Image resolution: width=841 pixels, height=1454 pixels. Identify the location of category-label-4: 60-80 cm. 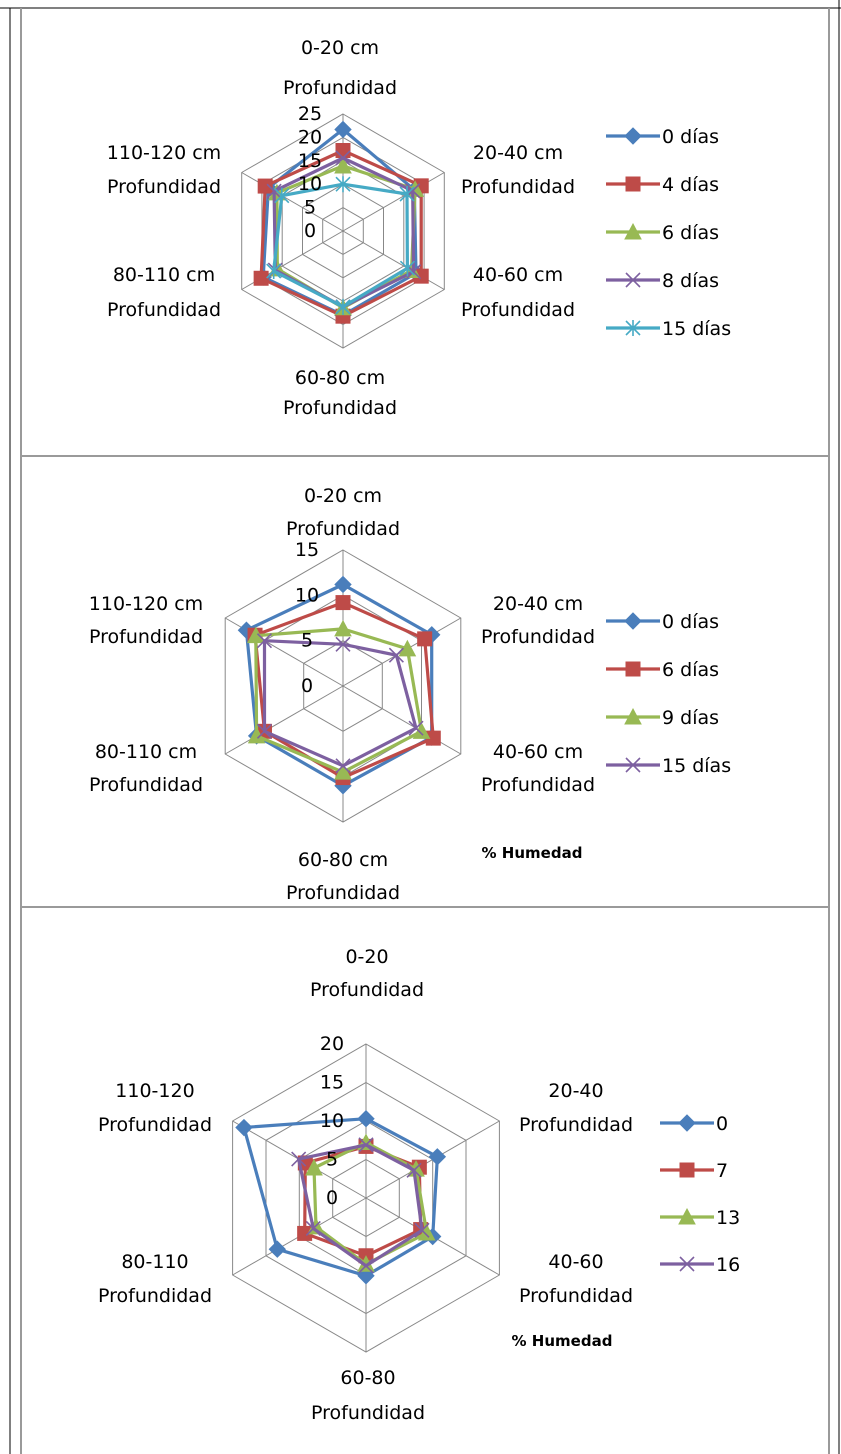
(343, 860).